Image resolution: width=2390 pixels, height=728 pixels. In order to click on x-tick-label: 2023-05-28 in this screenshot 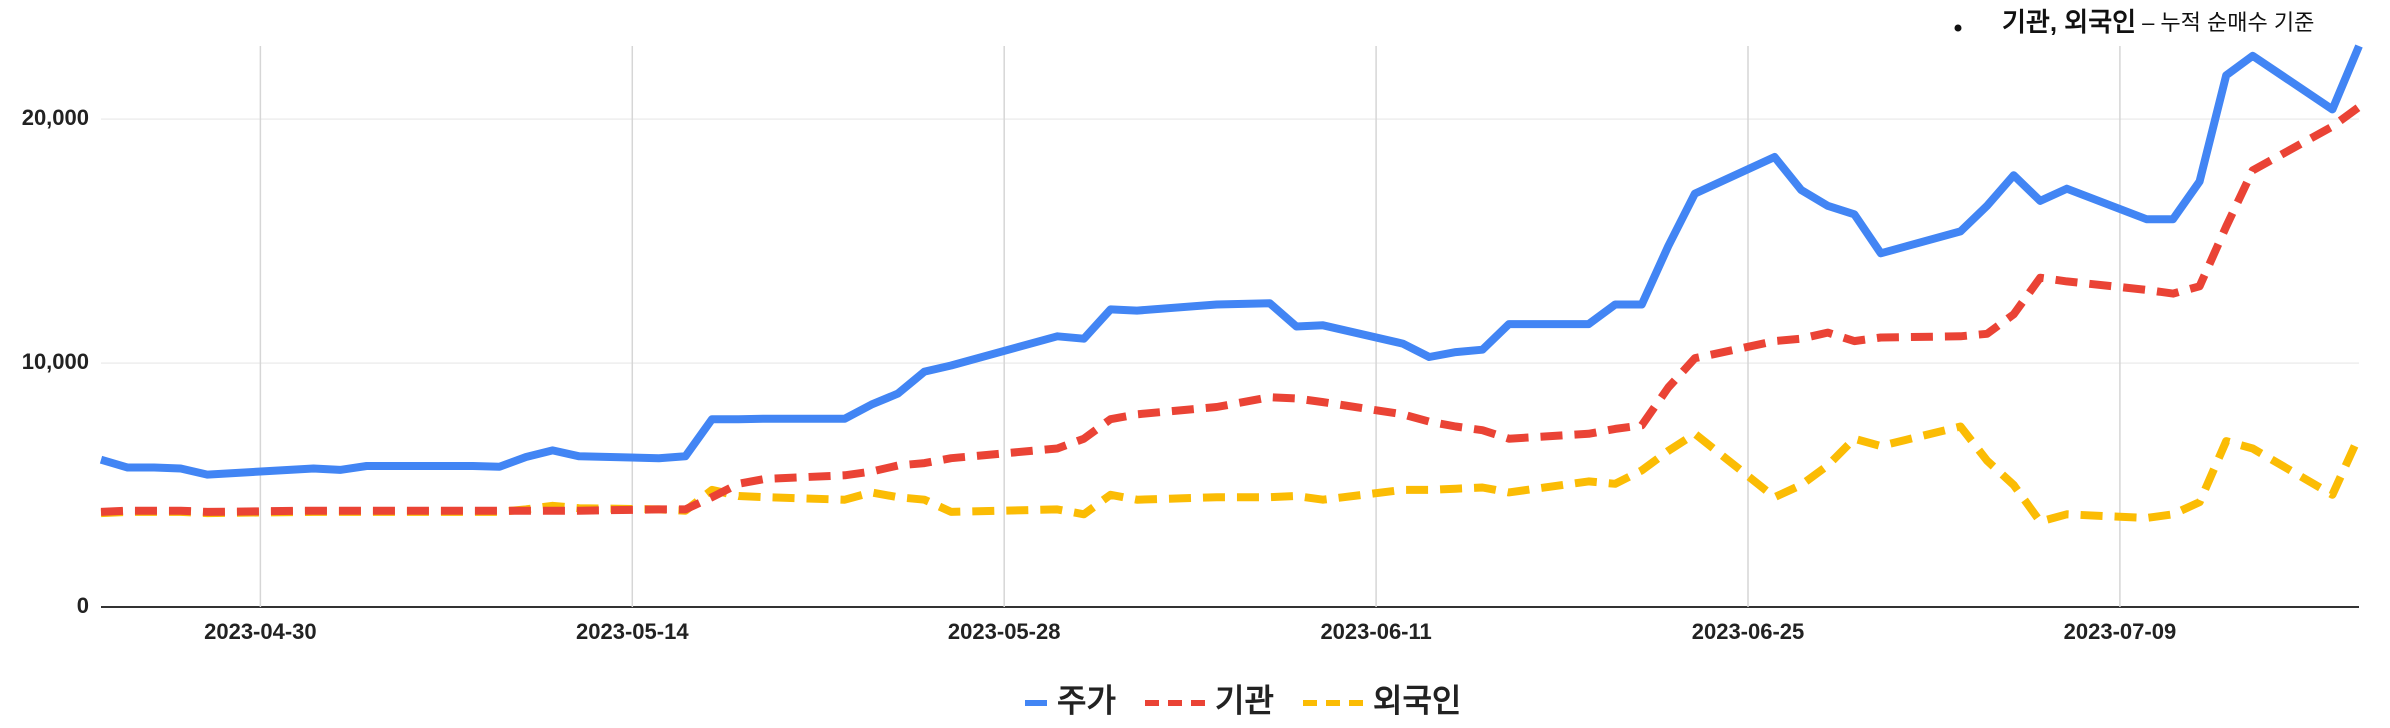, I will do `click(1004, 631)`.